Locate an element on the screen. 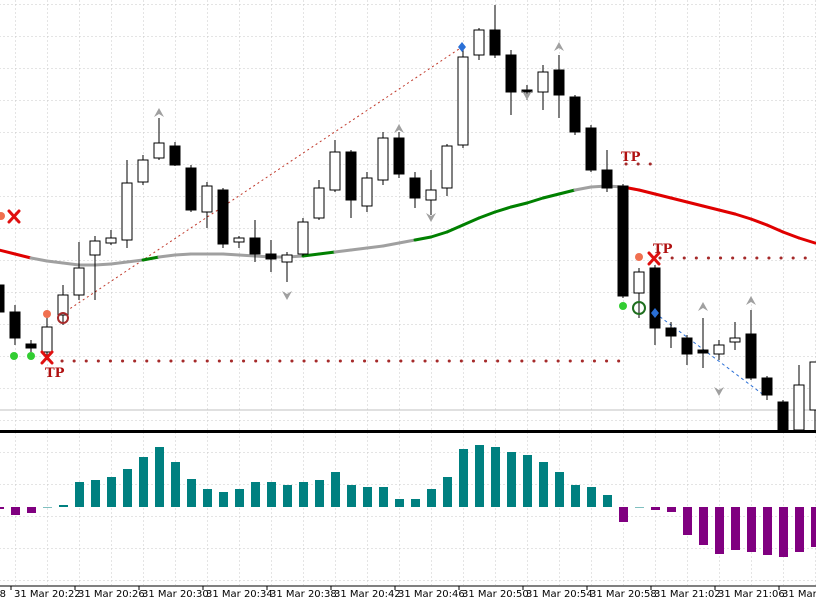 Image resolution: width=816 pixels, height=614 pixels. x-tick-label: 31 Mar 20:50 is located at coordinates (495, 594).